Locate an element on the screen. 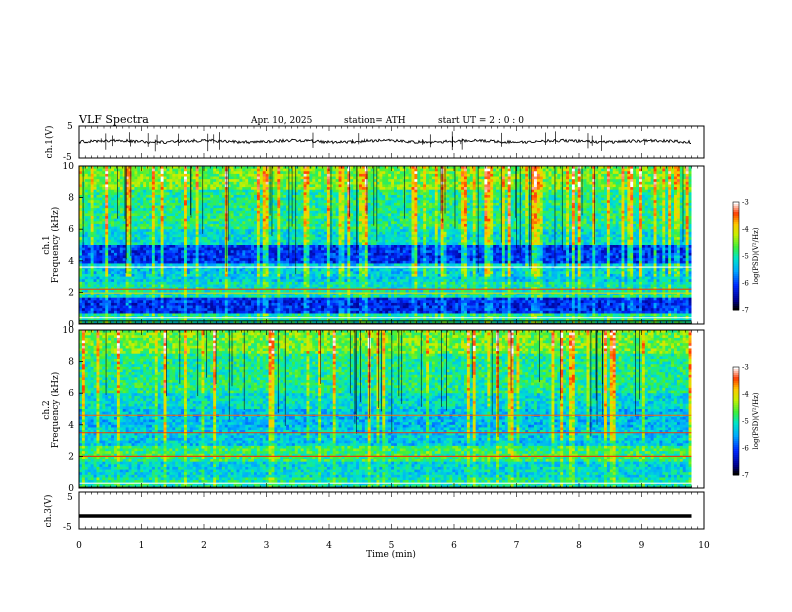 The width and height of the screenshot is (792, 612). x-tick-label: 9 is located at coordinates (642, 546).